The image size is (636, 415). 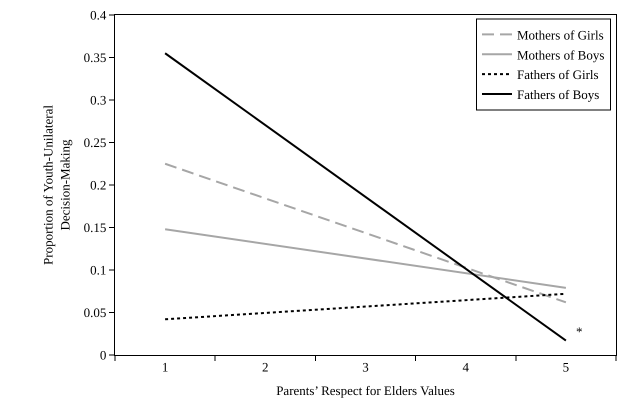 What do you see at coordinates (95, 312) in the screenshot?
I see `y-tick-label: 0.05` at bounding box center [95, 312].